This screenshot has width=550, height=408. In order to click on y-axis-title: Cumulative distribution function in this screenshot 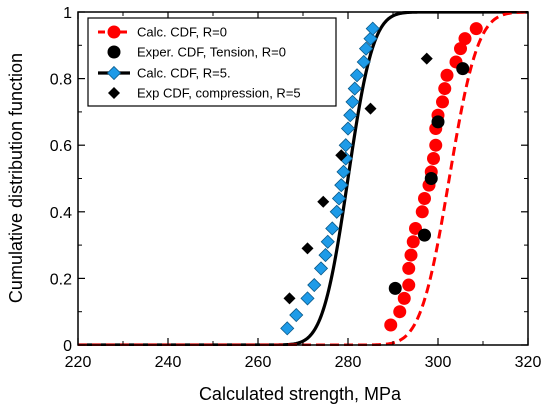, I will do `click(16, 178)`.